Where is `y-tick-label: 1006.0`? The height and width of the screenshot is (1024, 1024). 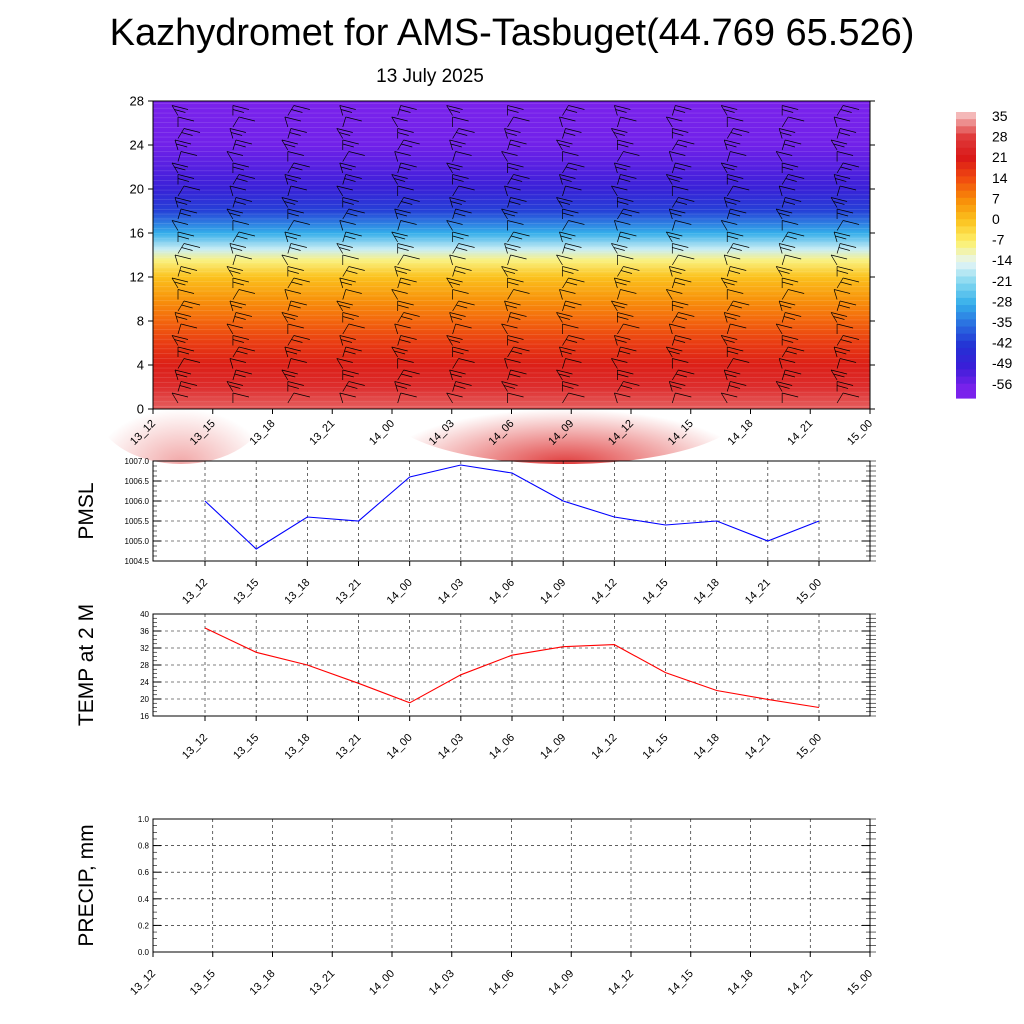
y-tick-label: 1006.0 is located at coordinates (137, 501).